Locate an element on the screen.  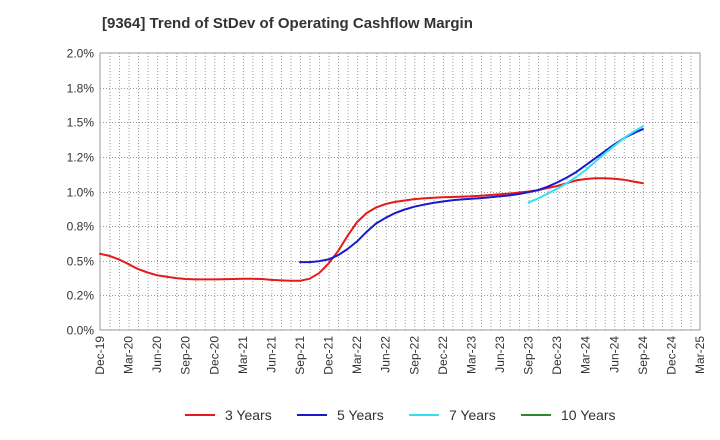
x-tick-label: Mar-21 is located at coordinates (243, 355).